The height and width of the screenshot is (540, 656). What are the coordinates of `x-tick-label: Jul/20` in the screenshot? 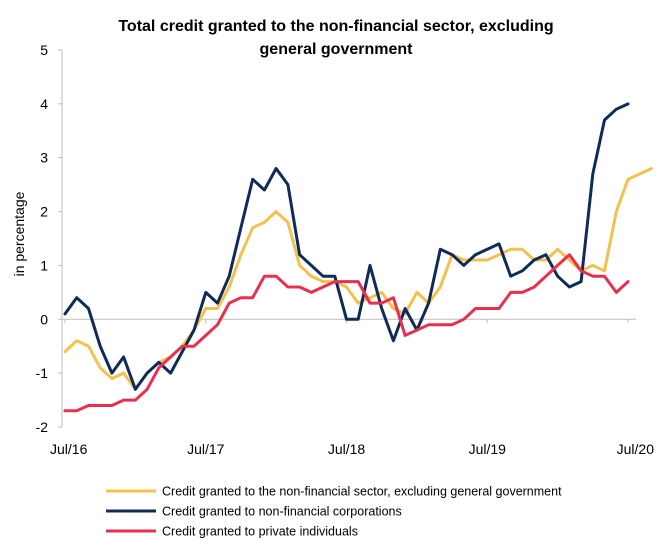 It's located at (636, 449).